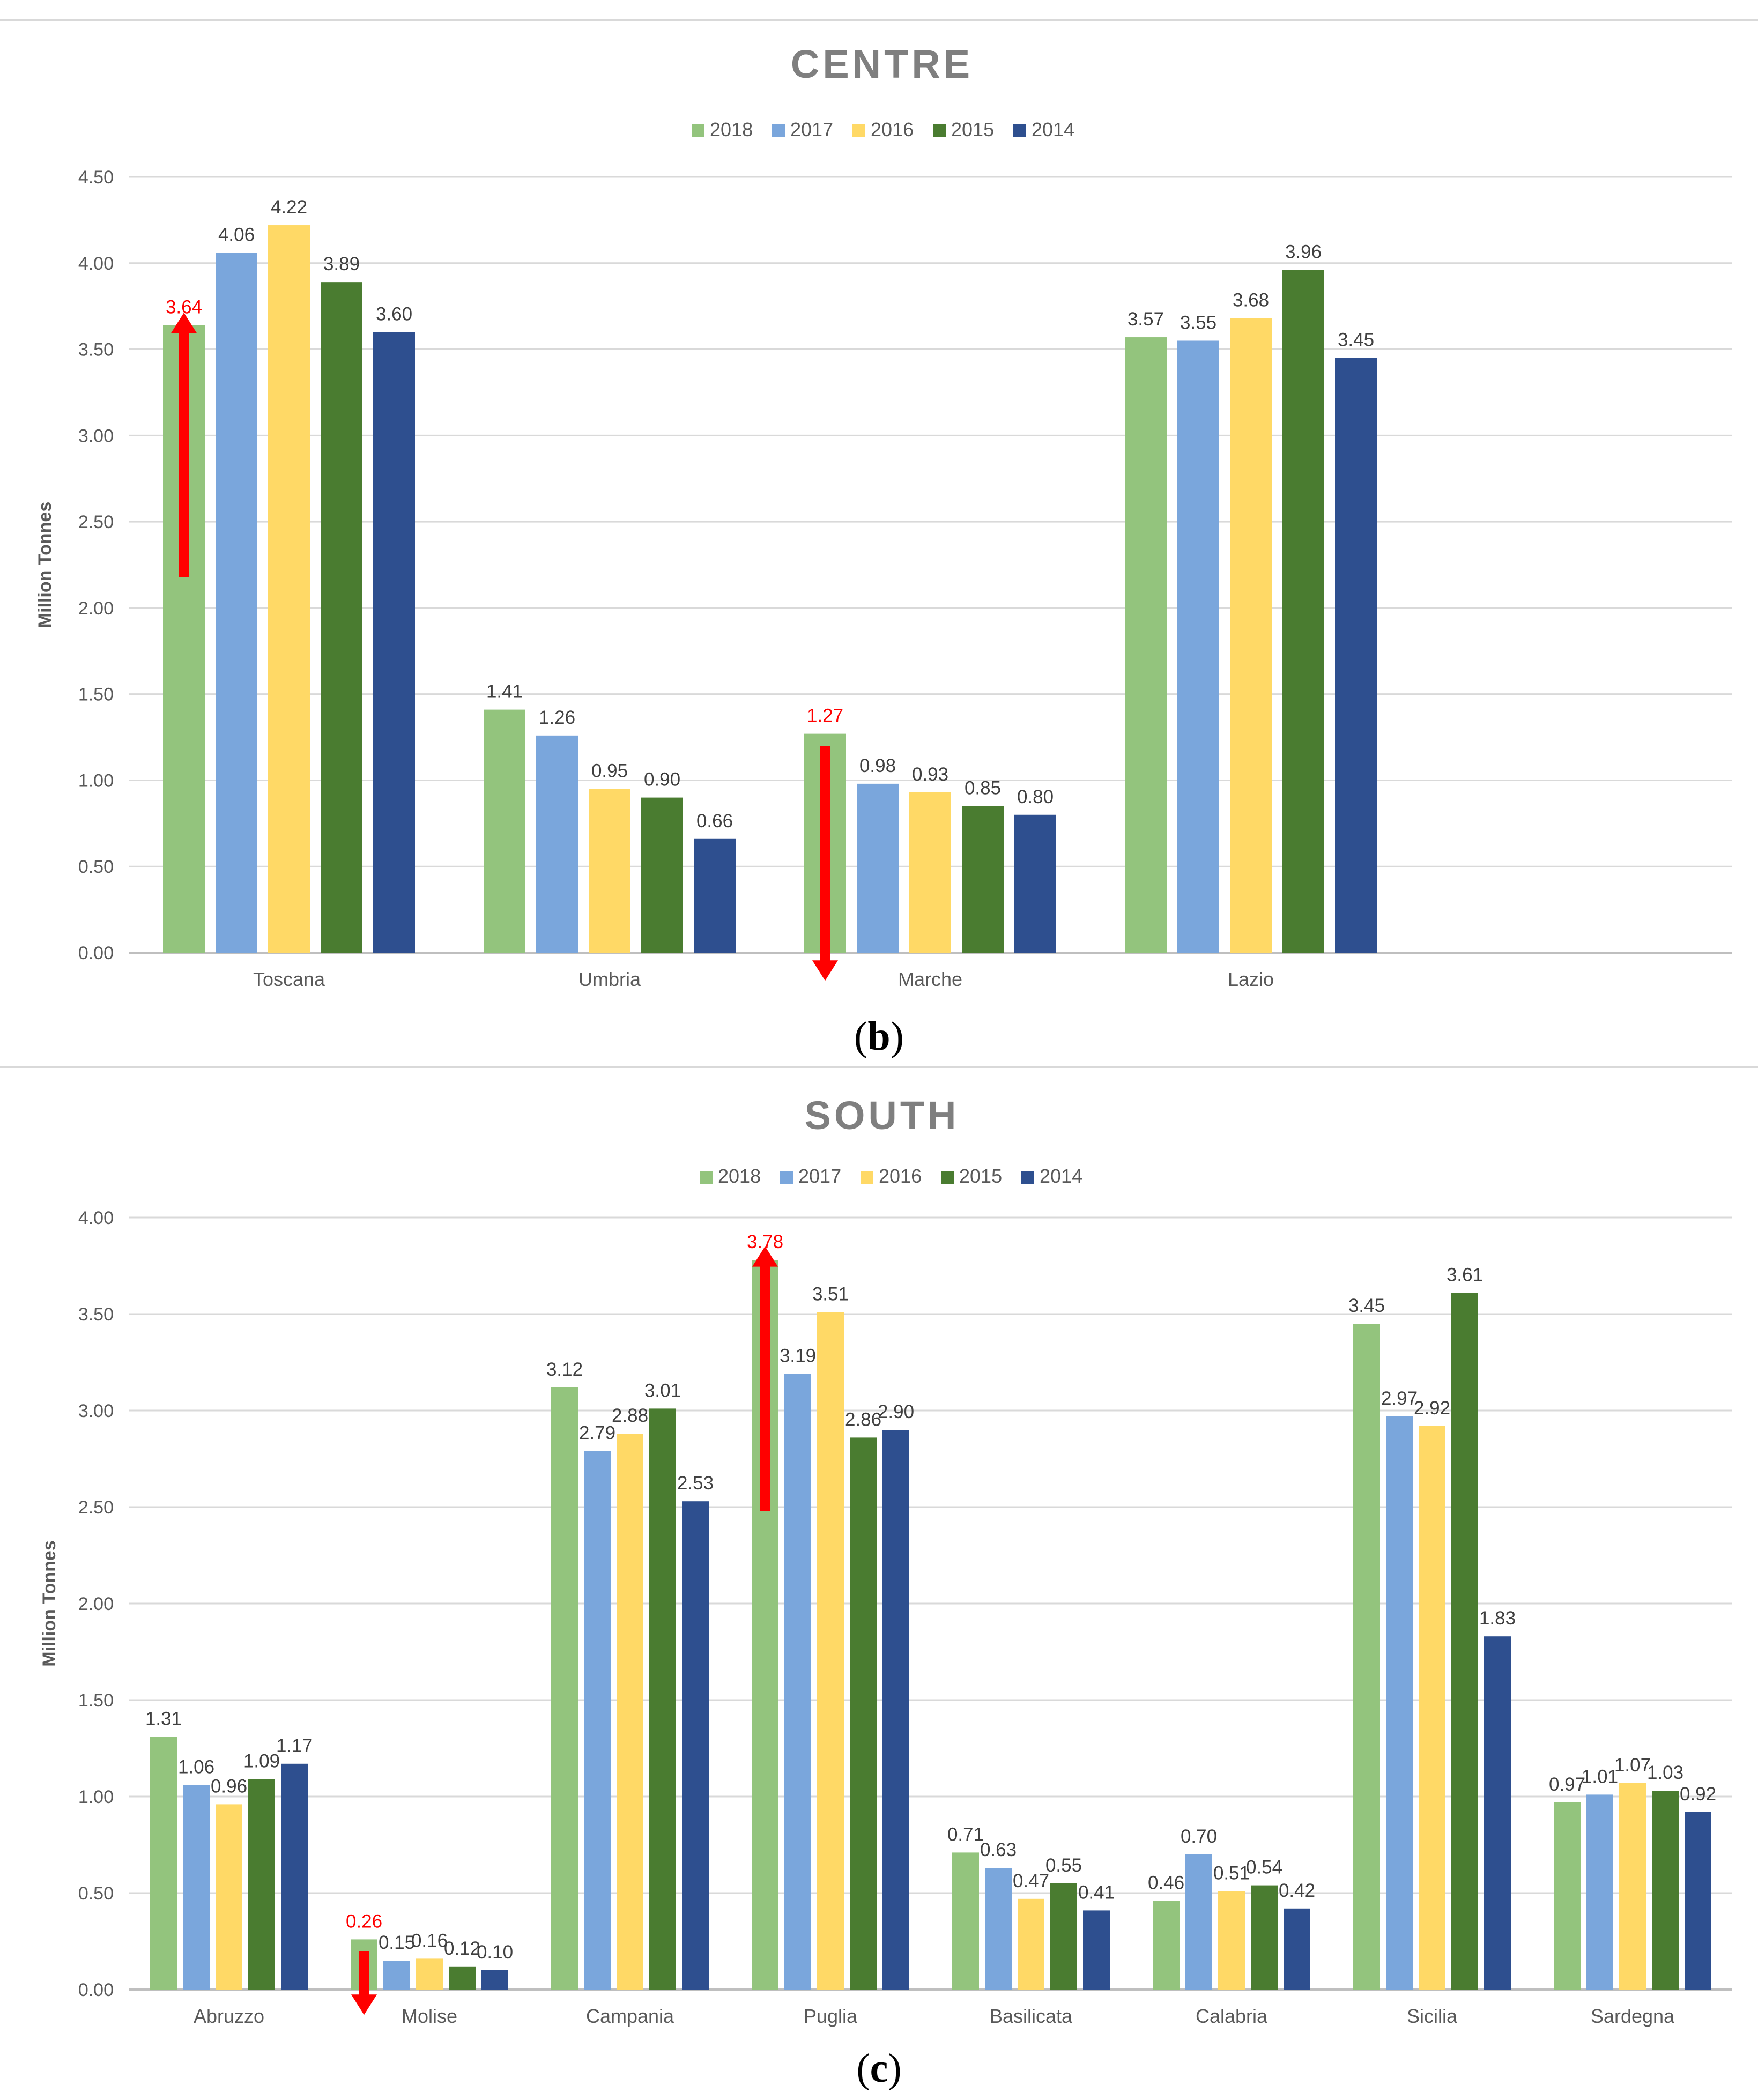 Image resolution: width=1758 pixels, height=2100 pixels. Describe the element at coordinates (662, 1390) in the screenshot. I see `data-label: 3.01` at that location.